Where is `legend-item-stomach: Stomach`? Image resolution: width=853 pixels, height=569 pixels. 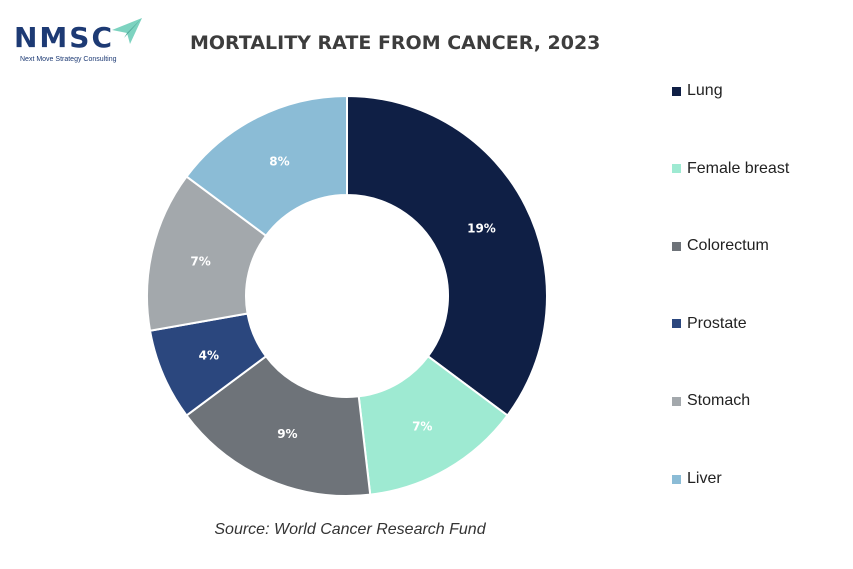 legend-item-stomach: Stomach is located at coordinates (711, 401).